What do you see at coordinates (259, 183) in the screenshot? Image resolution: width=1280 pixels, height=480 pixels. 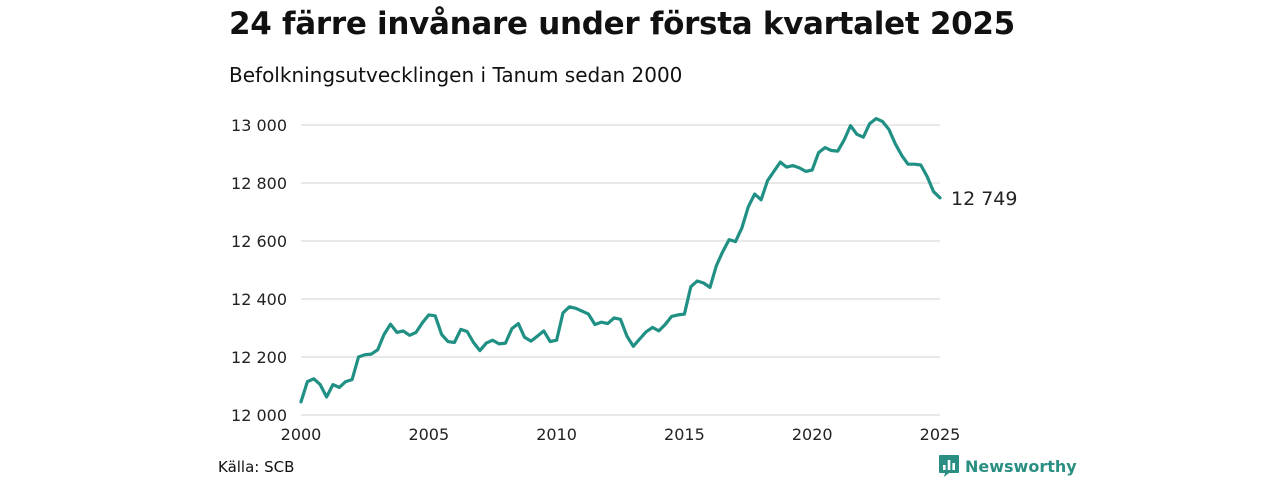 I see `y-tick-label: 12 800` at bounding box center [259, 183].